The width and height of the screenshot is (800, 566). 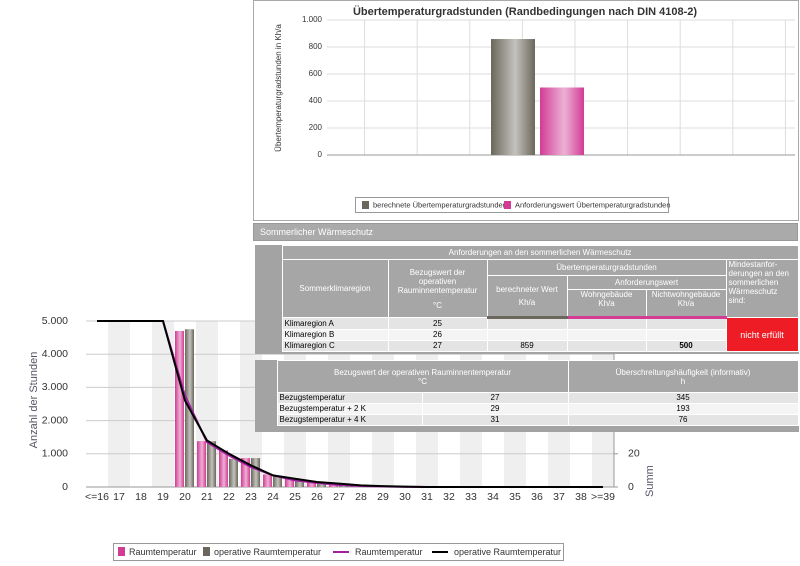 I want to click on cell: 31, so click(x=495, y=420).